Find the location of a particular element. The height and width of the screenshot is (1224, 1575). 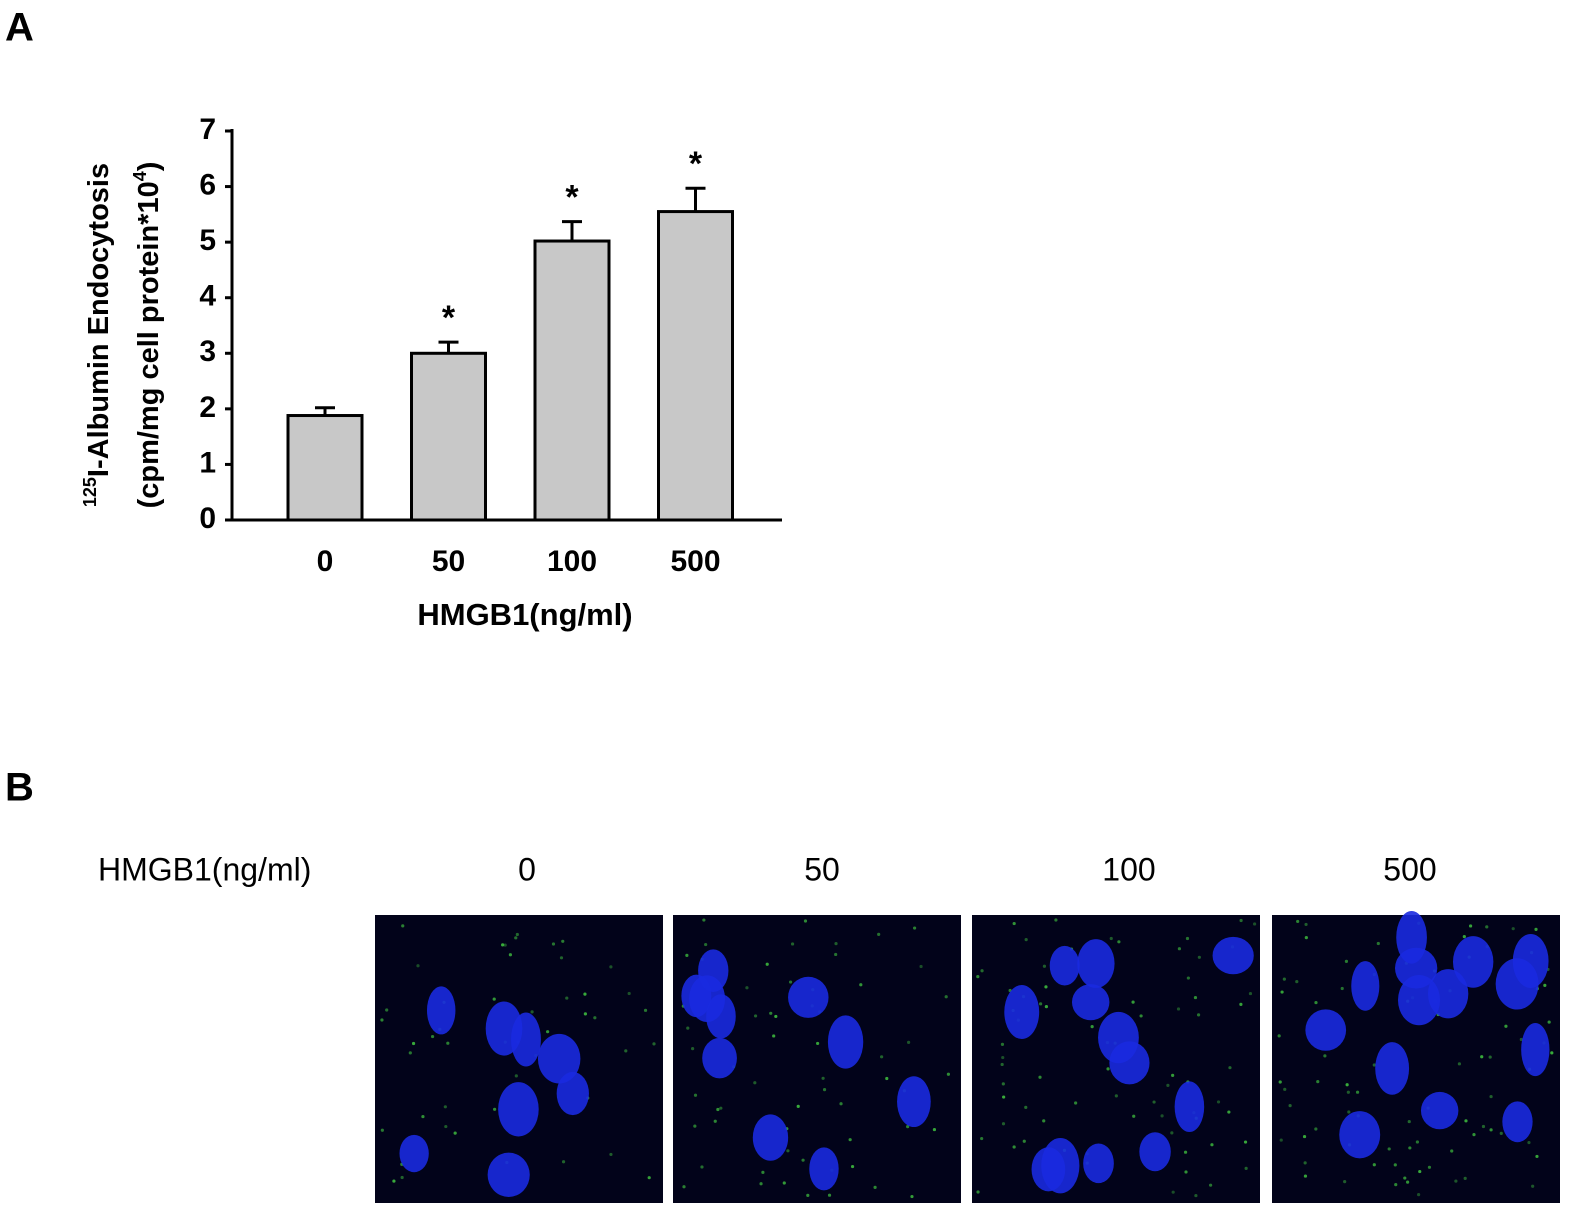

y-tick-label: 5 is located at coordinates (207, 240).